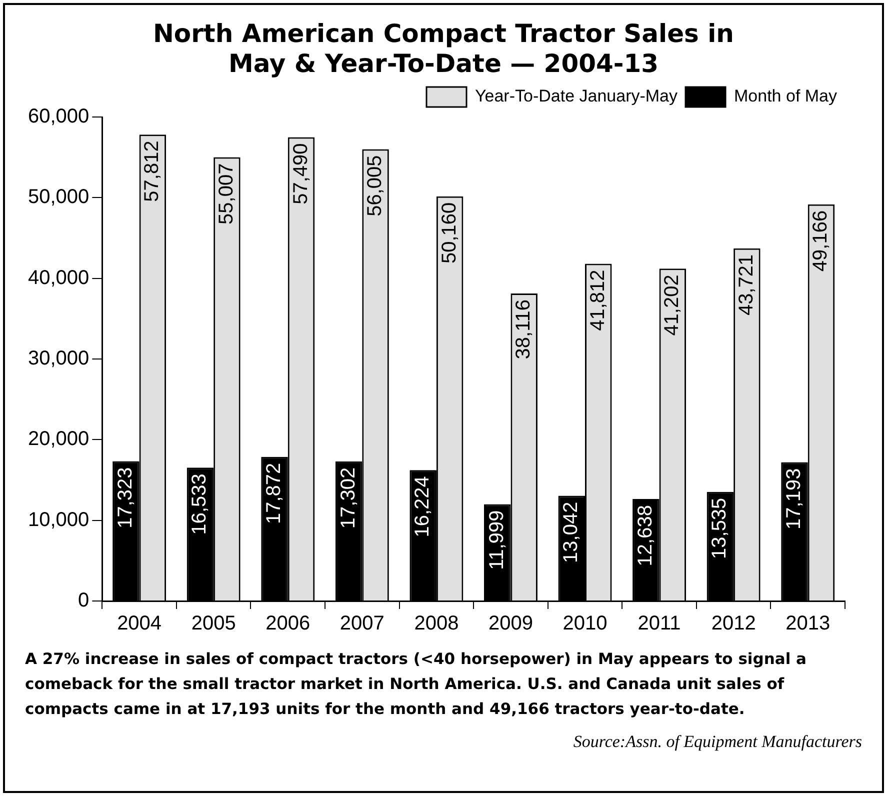 This screenshot has height=800, width=891. Describe the element at coordinates (808, 623) in the screenshot. I see `x-tick-label: 2013` at that location.